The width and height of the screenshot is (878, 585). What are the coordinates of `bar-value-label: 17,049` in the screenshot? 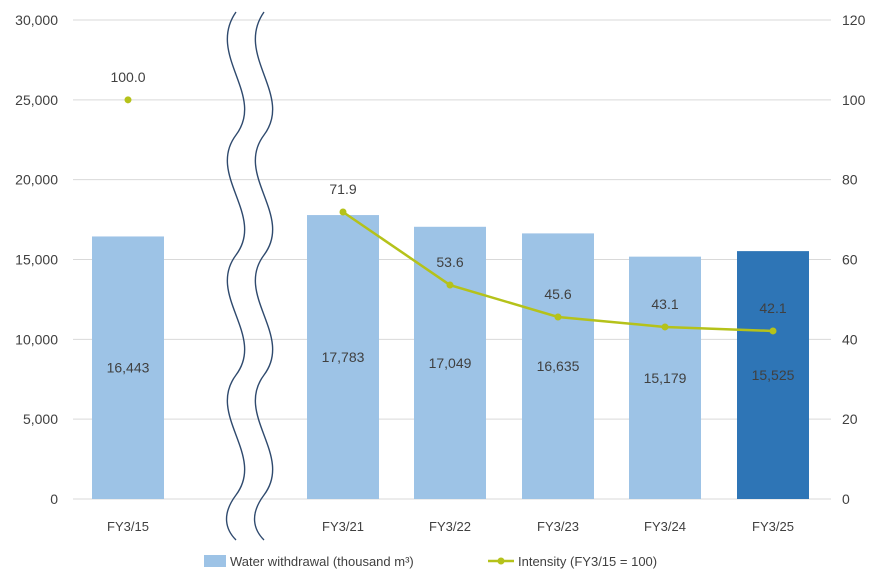 It's located at (450, 363).